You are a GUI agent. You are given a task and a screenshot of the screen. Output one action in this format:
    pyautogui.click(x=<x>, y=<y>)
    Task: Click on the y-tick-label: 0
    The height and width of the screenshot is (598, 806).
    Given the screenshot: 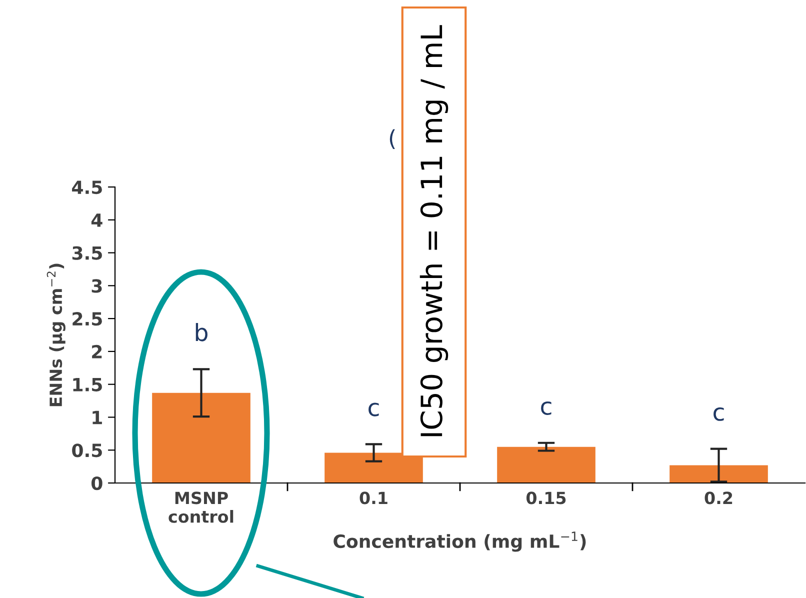 What is the action you would take?
    pyautogui.click(x=96, y=483)
    